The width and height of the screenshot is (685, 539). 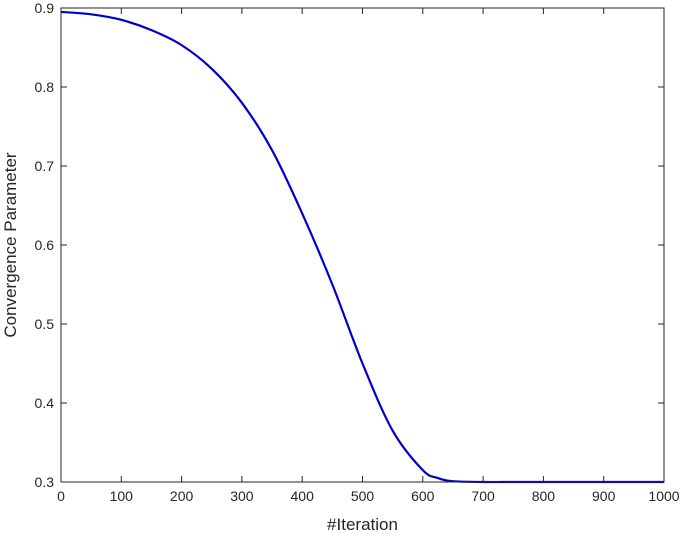 I want to click on y-tick-label: 0.7, so click(x=45, y=166).